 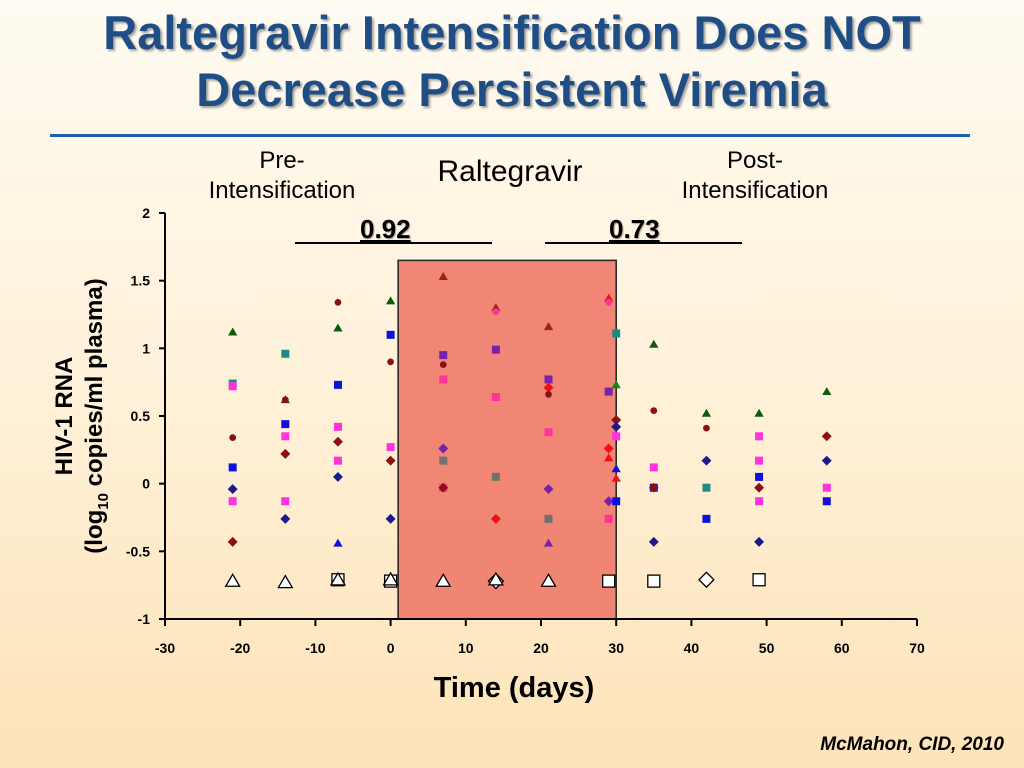 I want to click on y-axis-title: HIV-1 RNA (log10 copies/ml plasma), so click(x=81, y=415).